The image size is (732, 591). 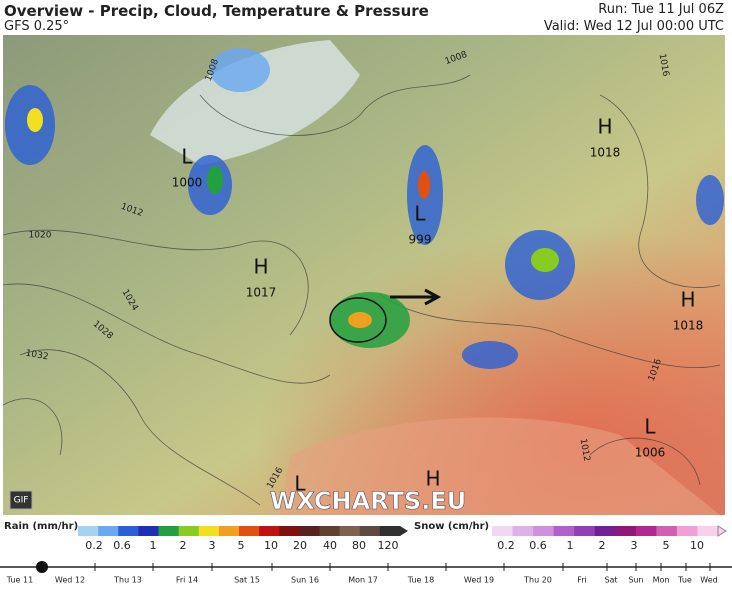 What do you see at coordinates (247, 580) in the screenshot?
I see `timeline-day: Sat 15` at bounding box center [247, 580].